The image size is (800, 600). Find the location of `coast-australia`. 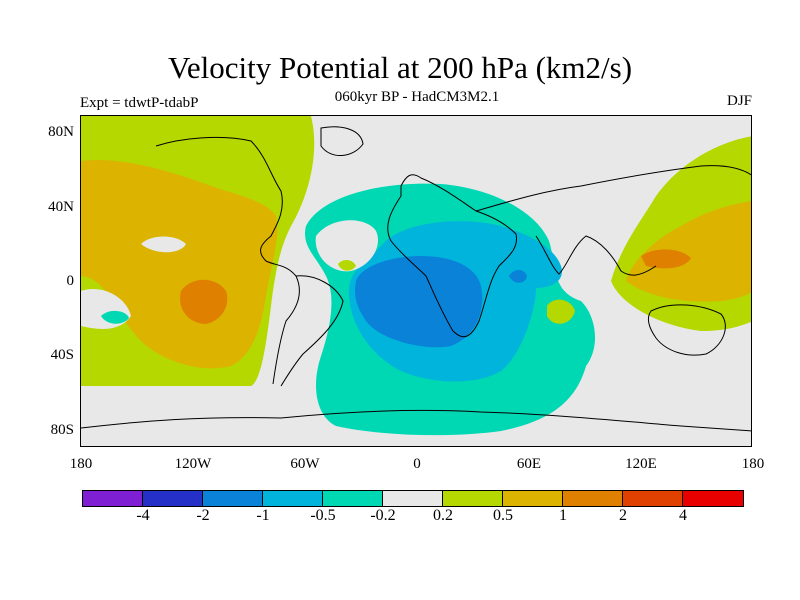

coast-australia is located at coordinates (687, 330).